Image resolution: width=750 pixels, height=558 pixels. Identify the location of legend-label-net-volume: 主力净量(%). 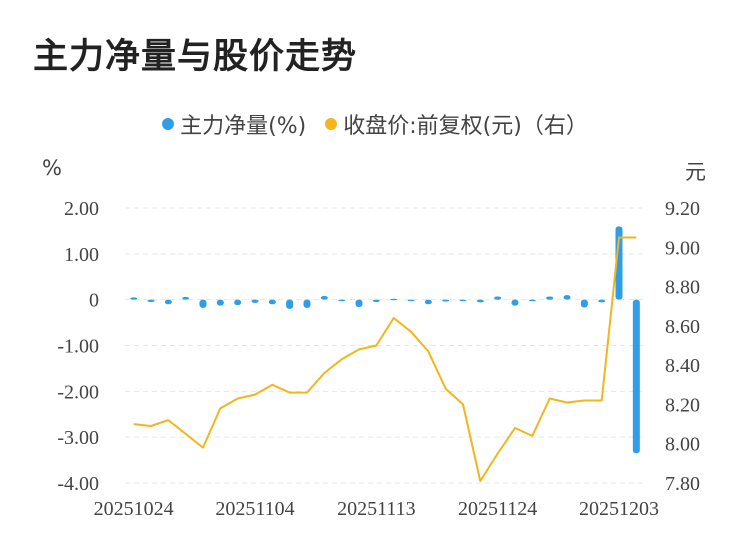
(243, 126).